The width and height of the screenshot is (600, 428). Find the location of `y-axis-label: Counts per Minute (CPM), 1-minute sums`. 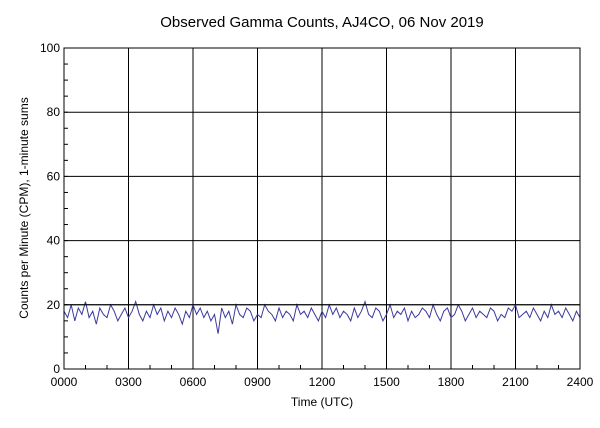

y-axis-label: Counts per Minute (CPM), 1-minute sums is located at coordinates (24, 207).